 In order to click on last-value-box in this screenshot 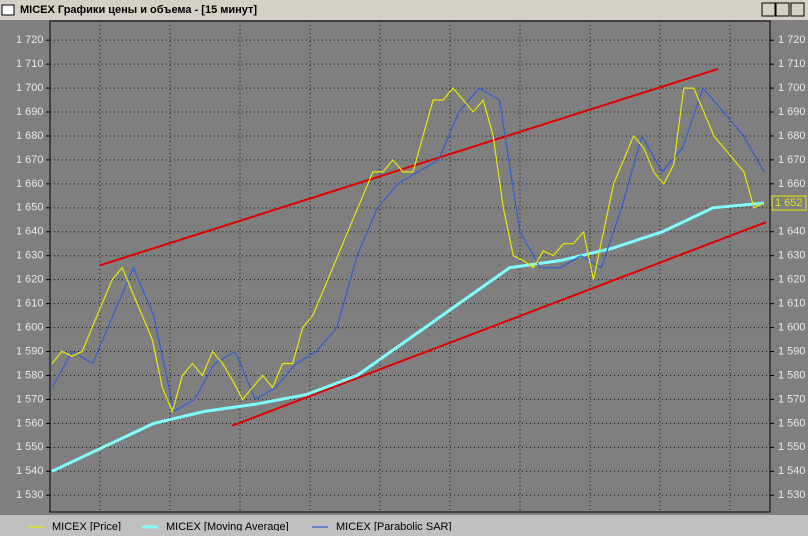, I will do `click(789, 203)`.